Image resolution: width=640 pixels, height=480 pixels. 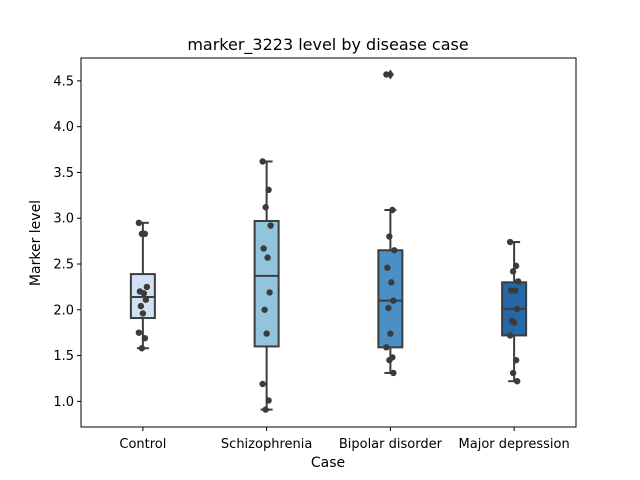 I want to click on y-axis-ticks: 1.0 1.5 2.0 2.5 3.0 3.5 4.0 4.5, so click(x=67, y=242).